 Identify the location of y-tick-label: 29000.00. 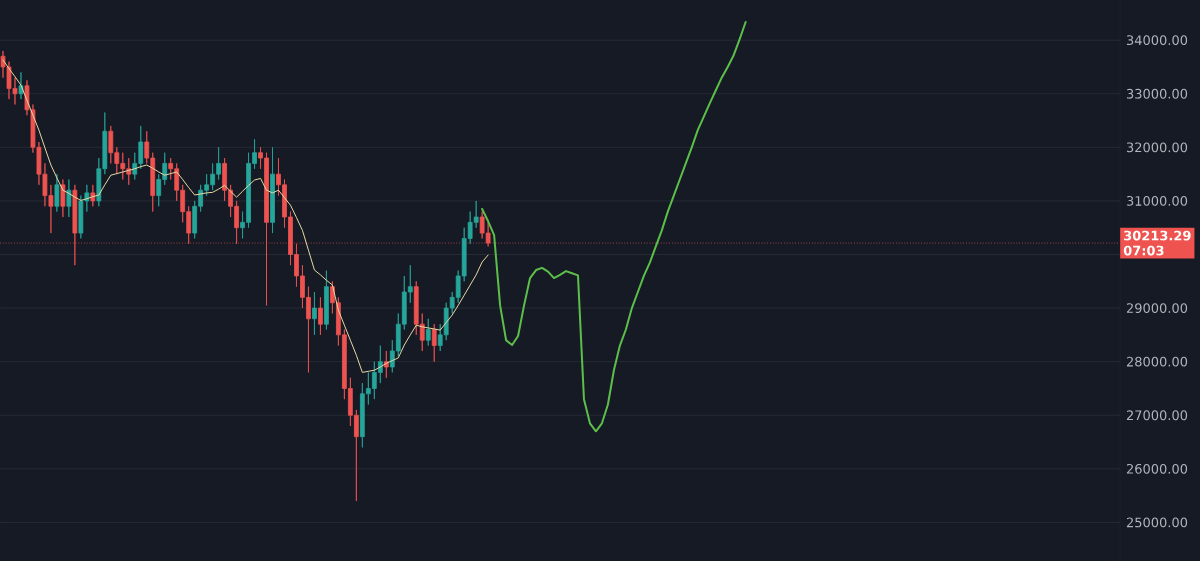
(1157, 308).